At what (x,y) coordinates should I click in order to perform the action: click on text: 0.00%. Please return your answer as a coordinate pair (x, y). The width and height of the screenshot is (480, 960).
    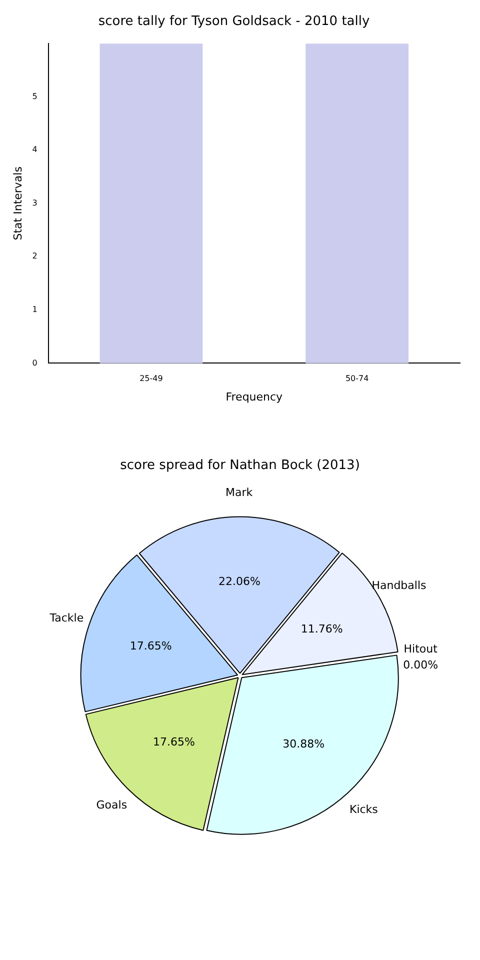
    Looking at the image, I should click on (420, 665).